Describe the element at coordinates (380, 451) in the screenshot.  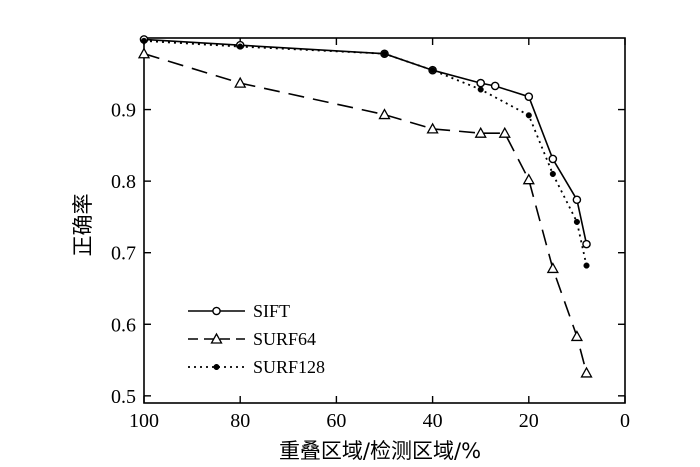
I see `x-axis-title: 重叠区域/检测区域/%` at that location.